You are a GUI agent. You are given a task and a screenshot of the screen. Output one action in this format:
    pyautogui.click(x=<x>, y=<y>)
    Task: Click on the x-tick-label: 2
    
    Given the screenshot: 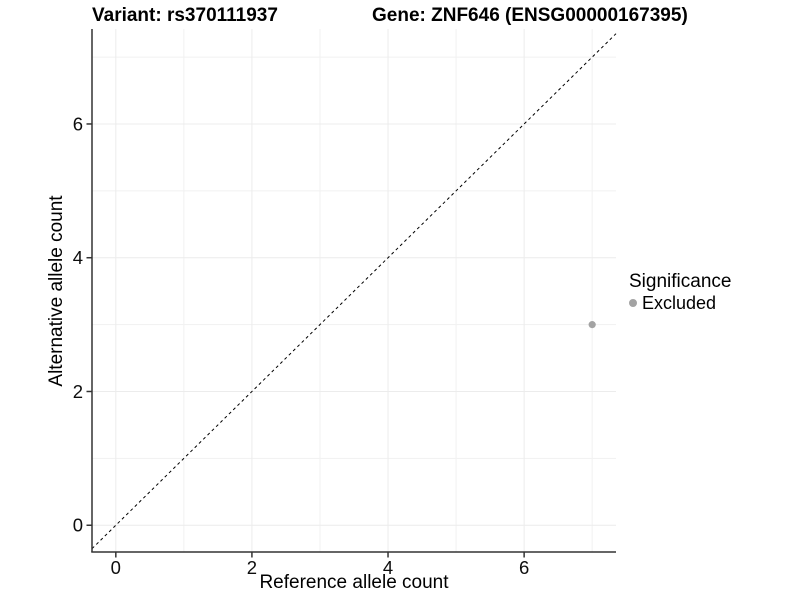 What is the action you would take?
    pyautogui.click(x=252, y=567)
    